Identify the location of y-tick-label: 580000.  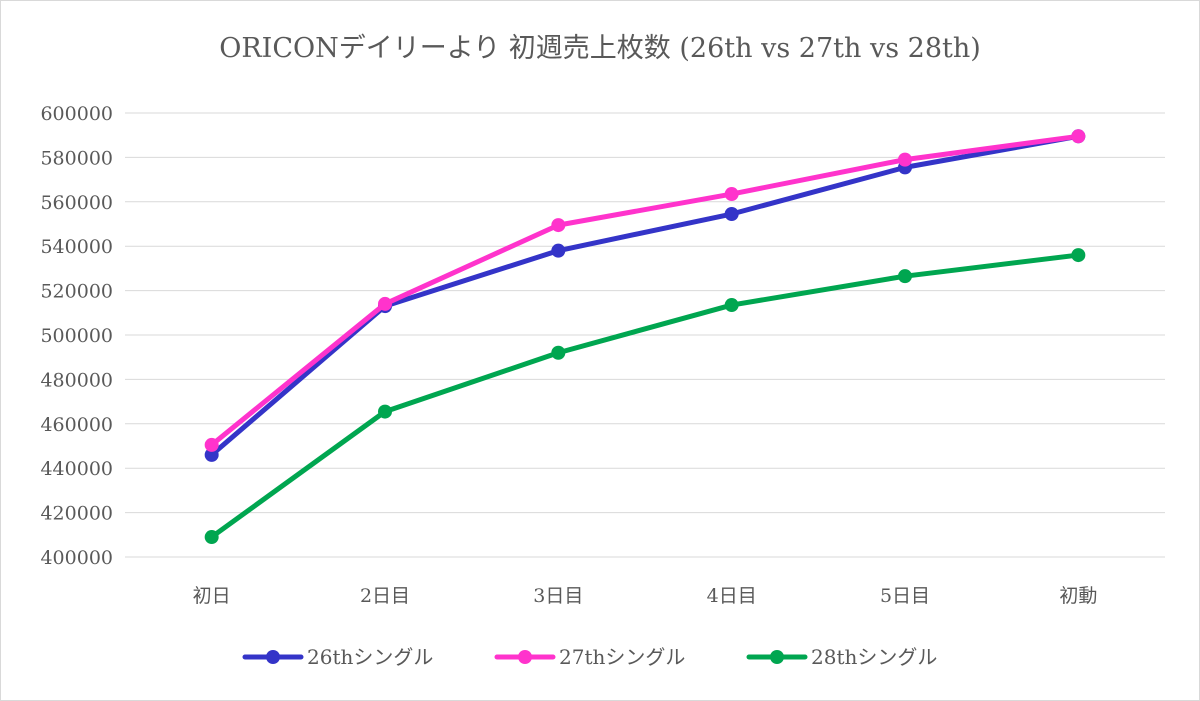
(76, 158).